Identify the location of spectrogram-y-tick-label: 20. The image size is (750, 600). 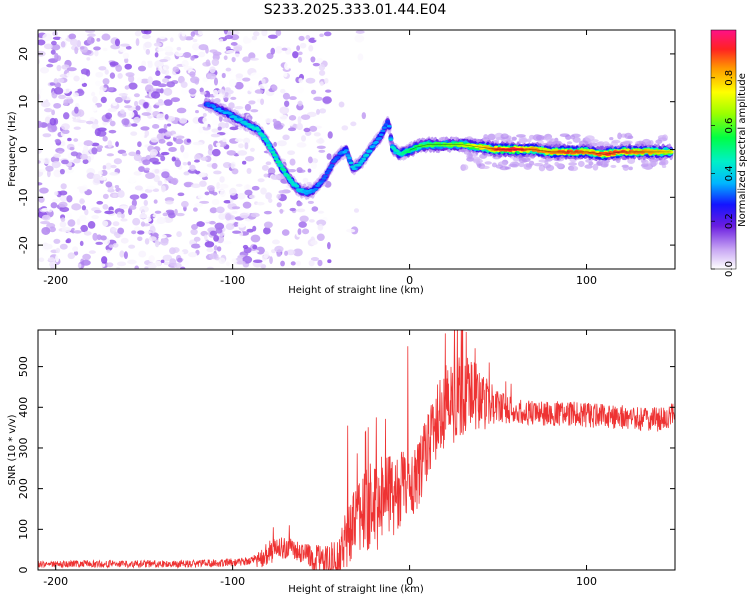
(23, 54).